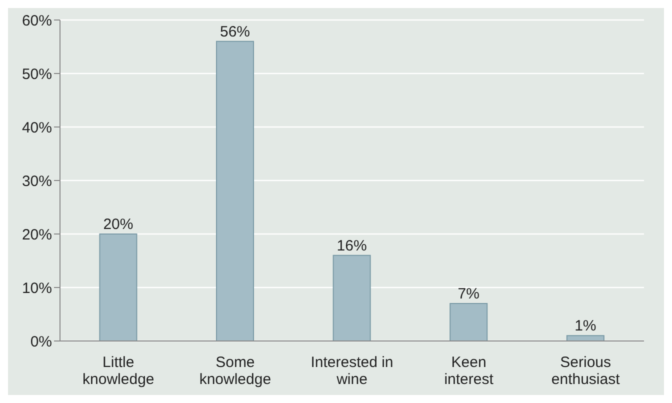 The image size is (672, 403). I want to click on y-tick-label: 10%, so click(37, 288).